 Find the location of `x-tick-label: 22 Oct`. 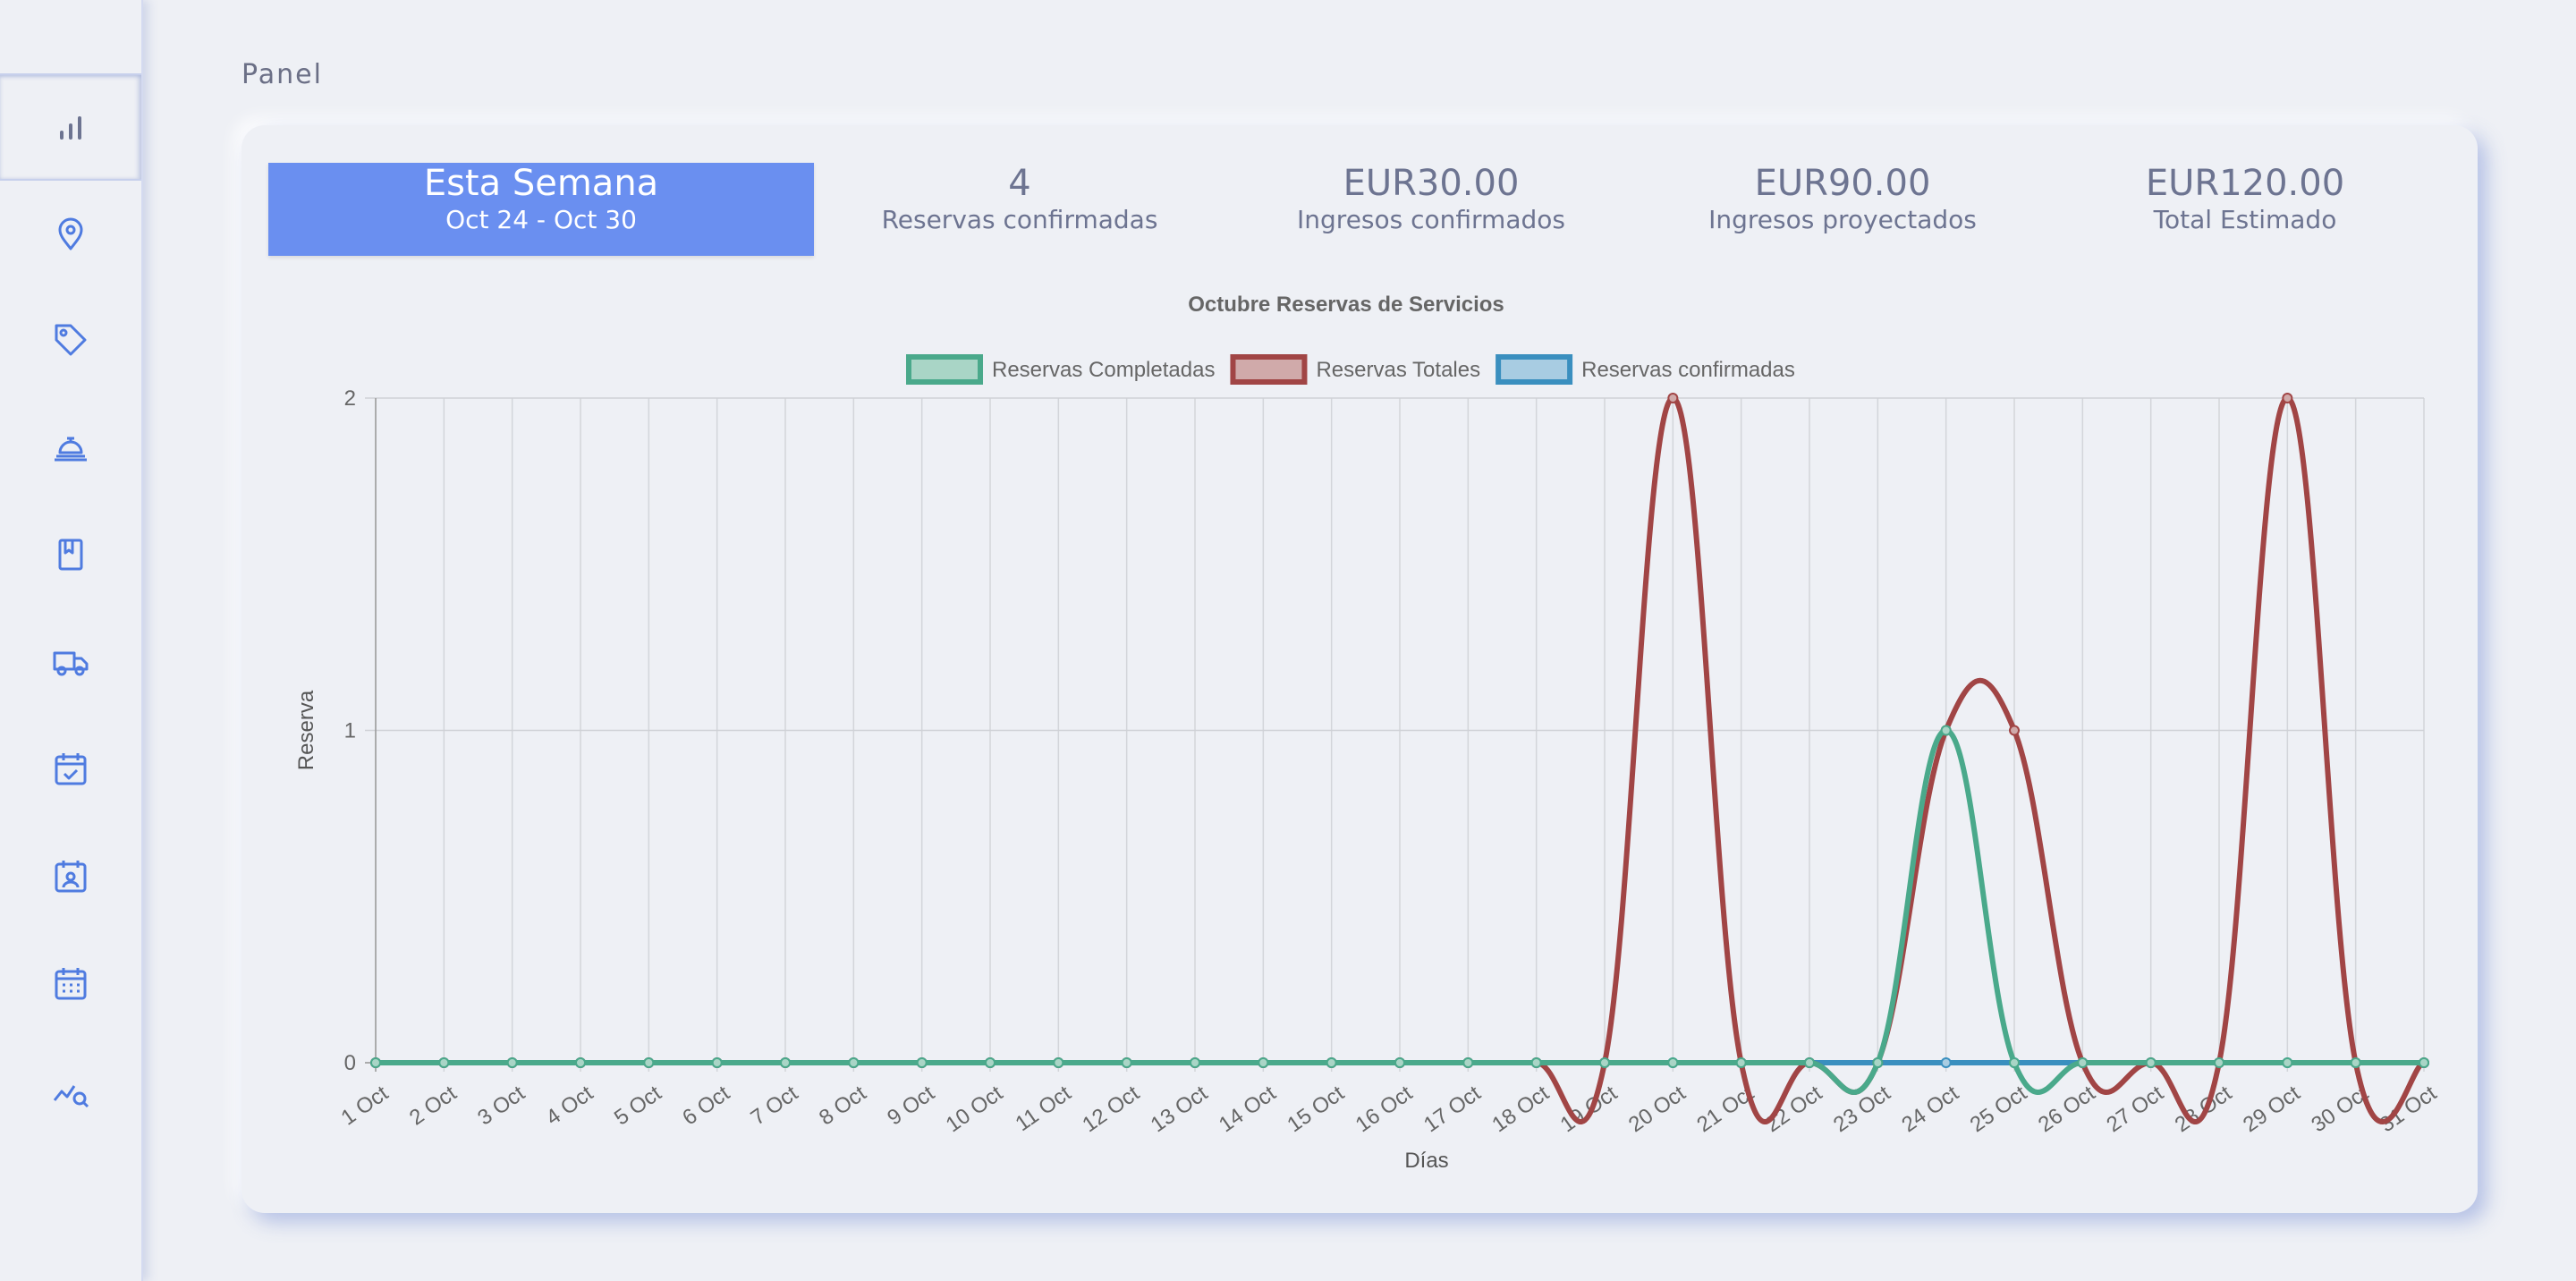

x-tick-label: 22 Oct is located at coordinates (1794, 1109).